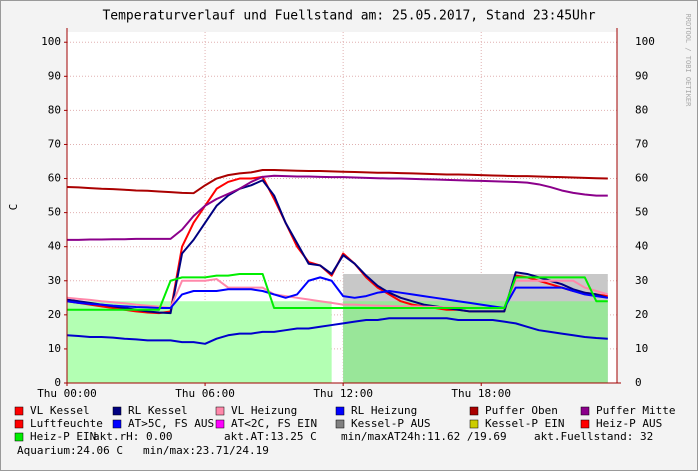 The width and height of the screenshot is (698, 471). Describe the element at coordinates (635, 410) in the screenshot. I see `legend-label: Puffer Mitte` at that location.